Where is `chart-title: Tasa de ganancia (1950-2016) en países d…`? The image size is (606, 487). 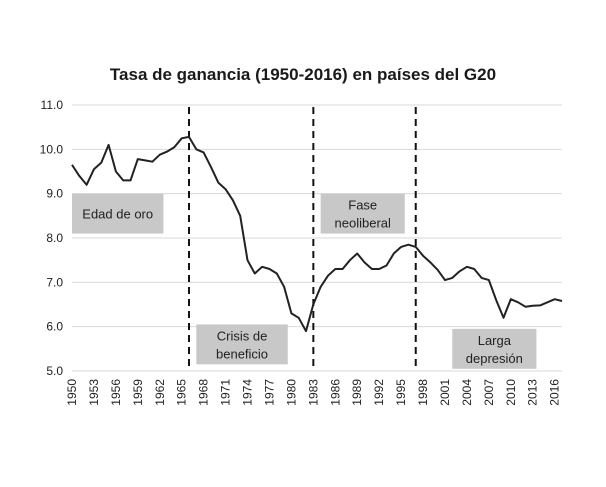 chart-title: Tasa de ganancia (1950-2016) en países d… is located at coordinates (303, 74).